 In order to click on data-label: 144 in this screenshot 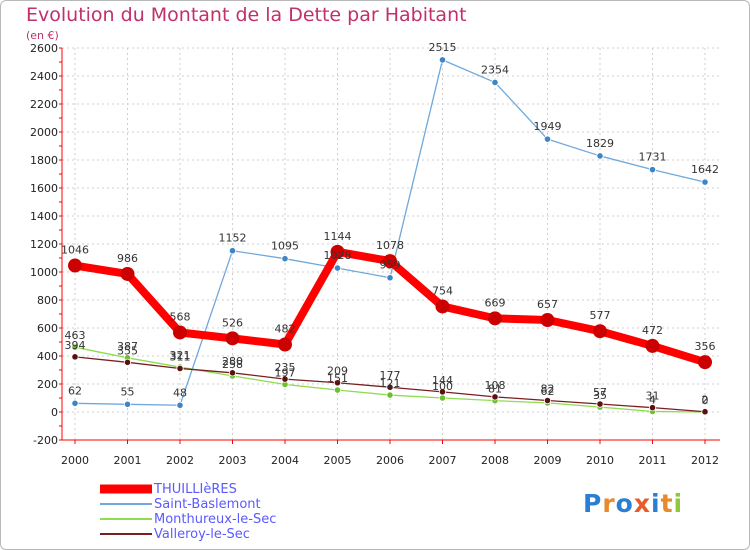, I will do `click(442, 380)`.